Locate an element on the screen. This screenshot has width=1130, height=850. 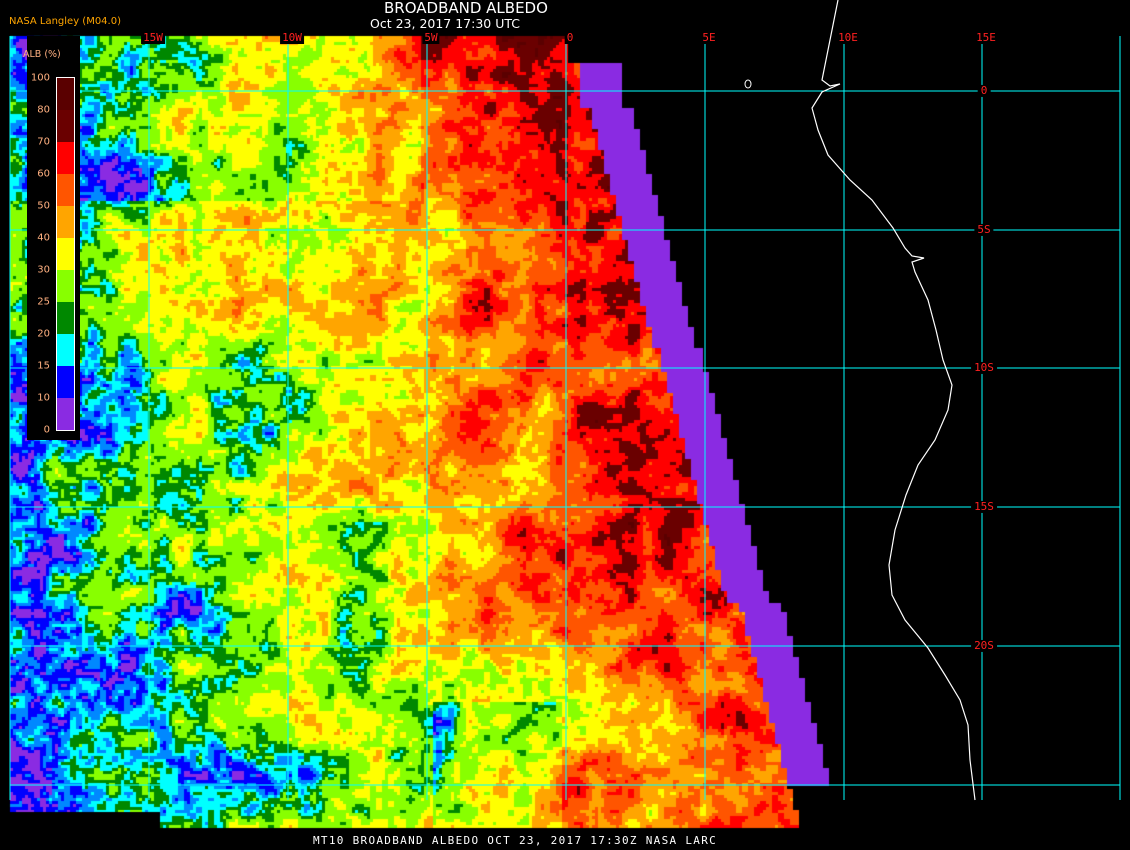
legend-label: 0 is located at coordinates (46, 430).